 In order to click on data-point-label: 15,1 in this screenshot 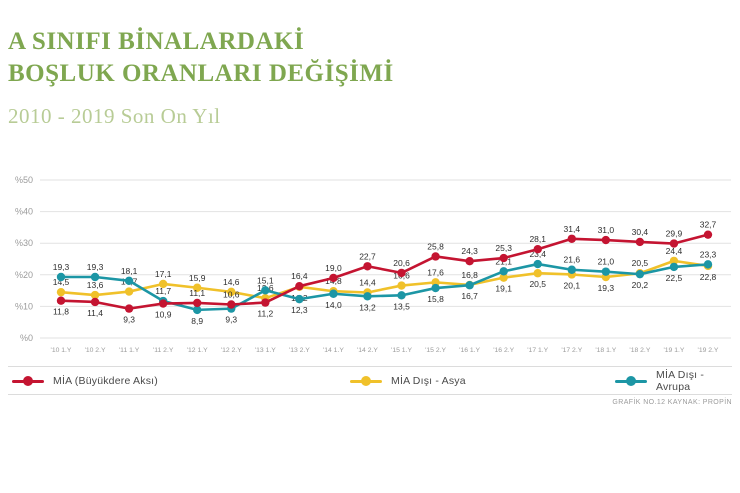, I will do `click(265, 280)`.